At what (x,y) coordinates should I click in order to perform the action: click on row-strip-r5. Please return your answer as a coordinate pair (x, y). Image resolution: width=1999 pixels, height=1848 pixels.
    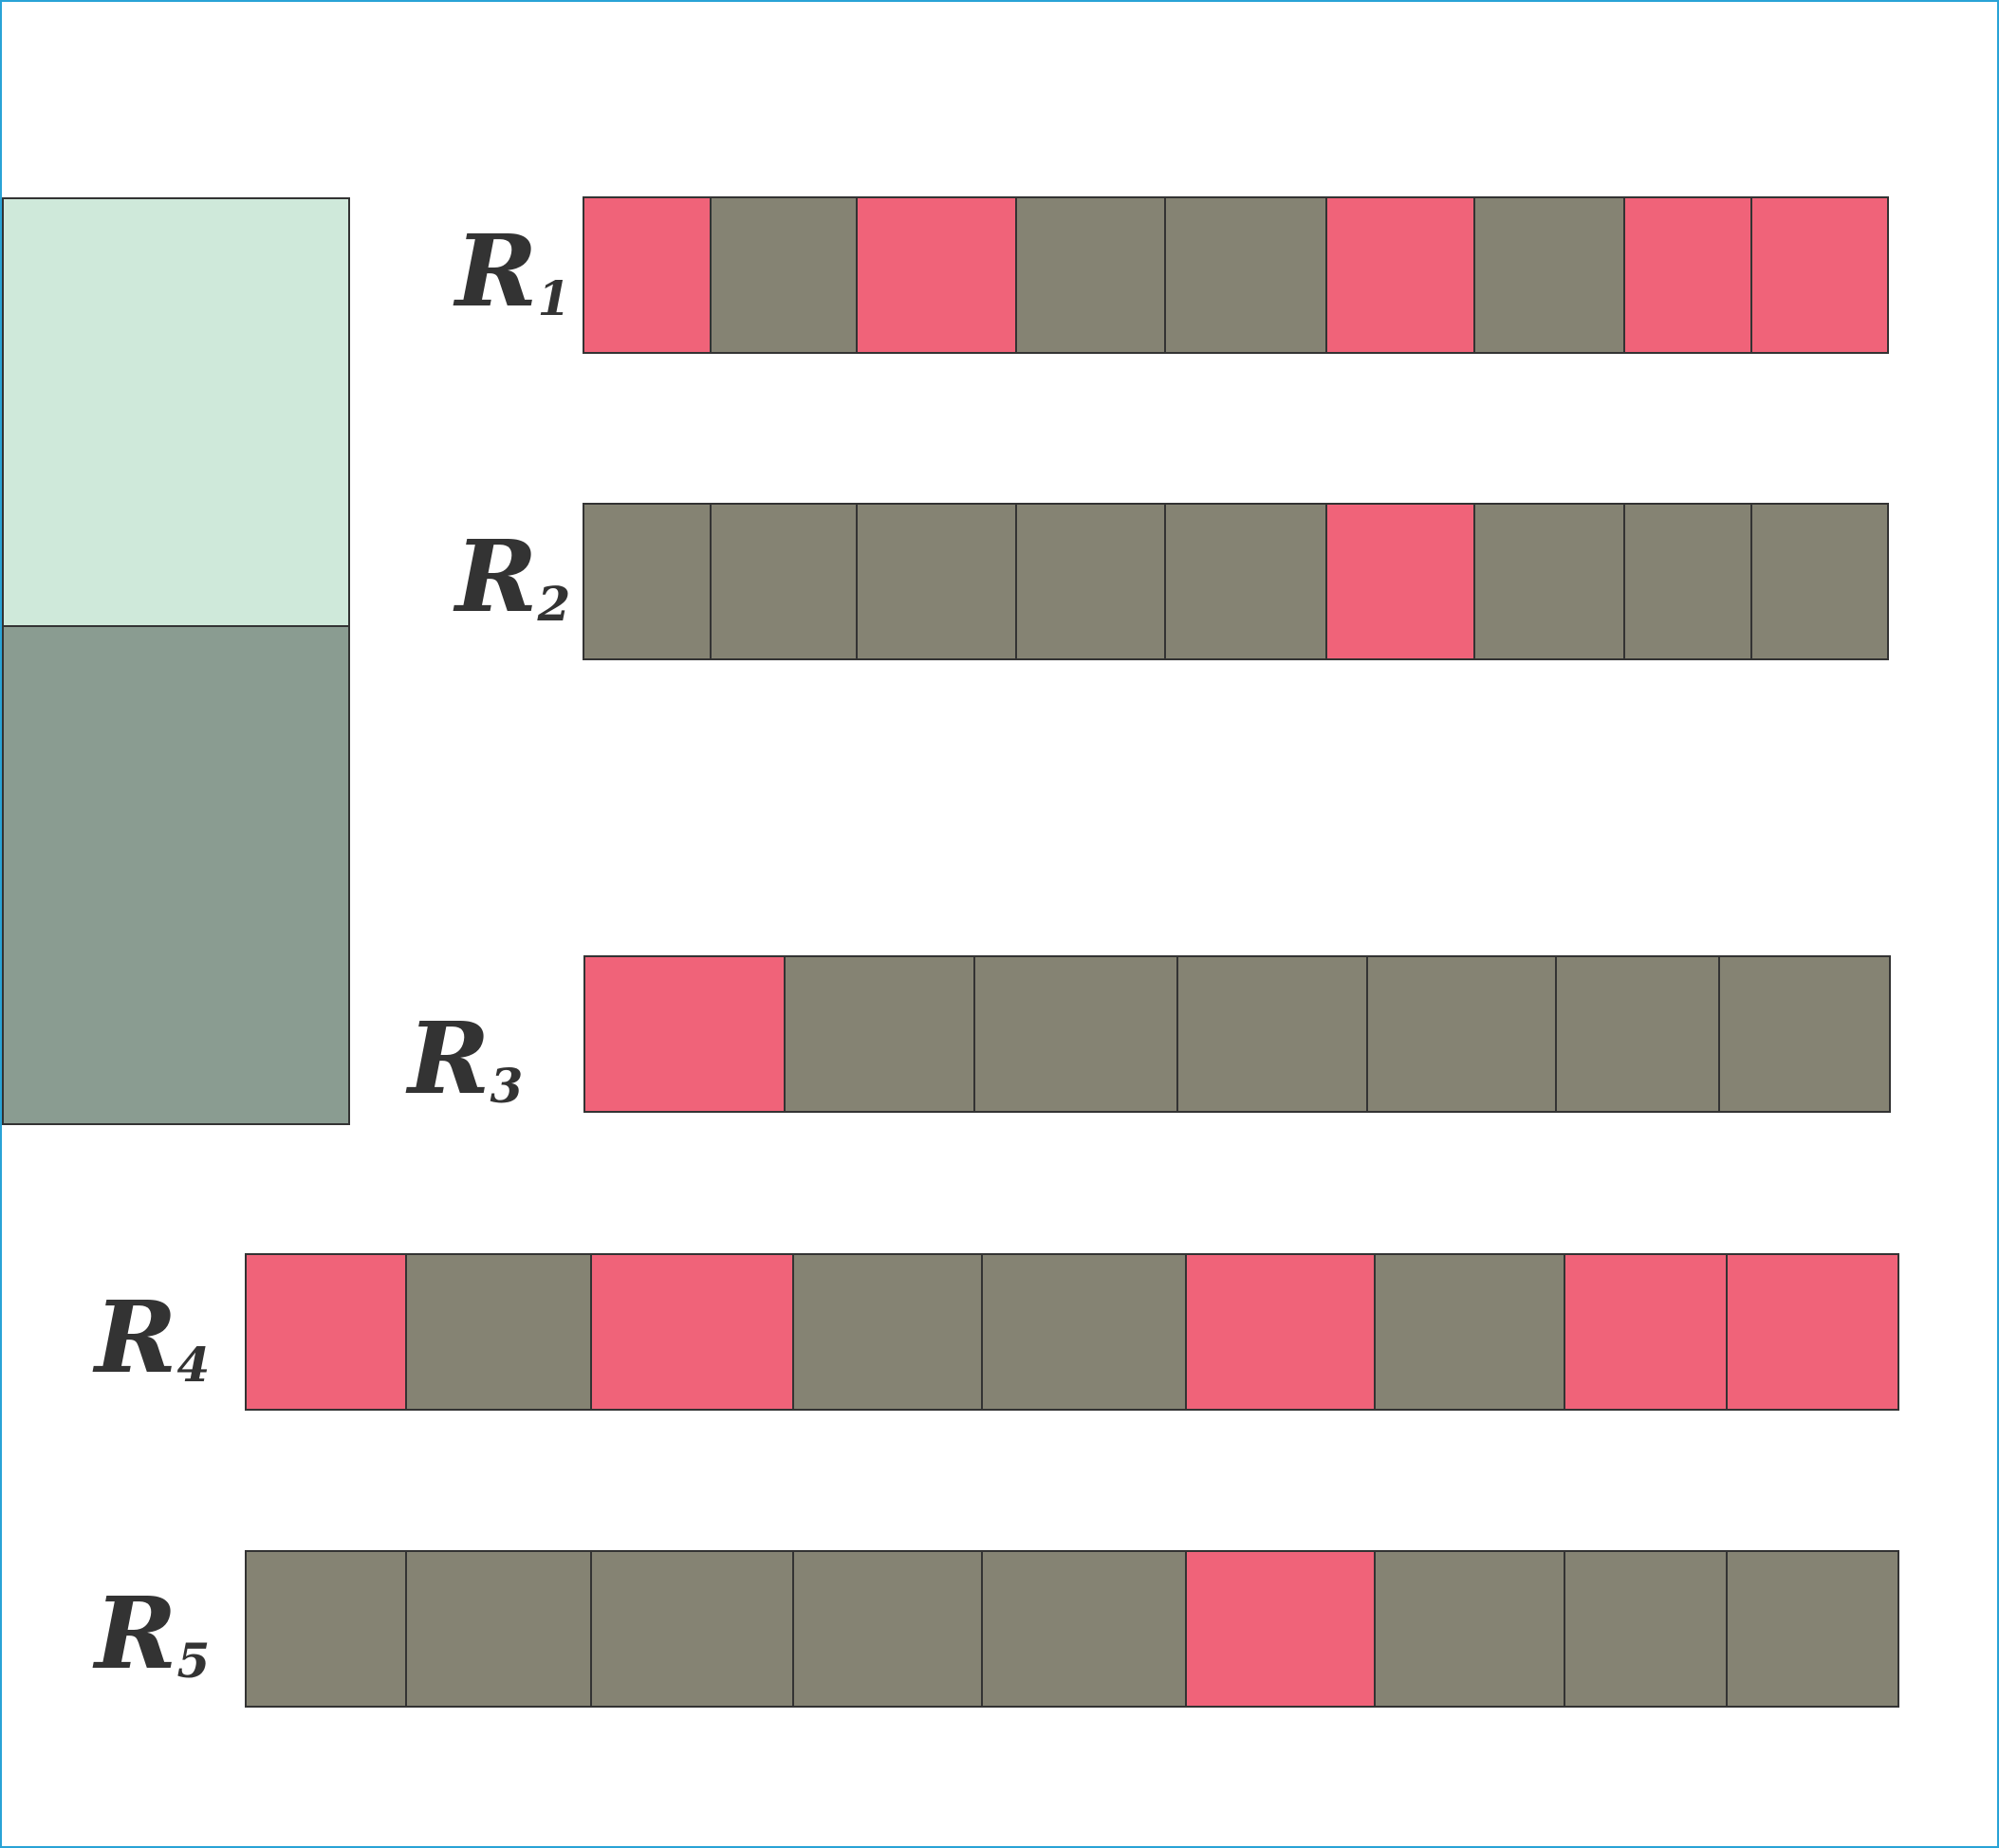
    Looking at the image, I should click on (1072, 1629).